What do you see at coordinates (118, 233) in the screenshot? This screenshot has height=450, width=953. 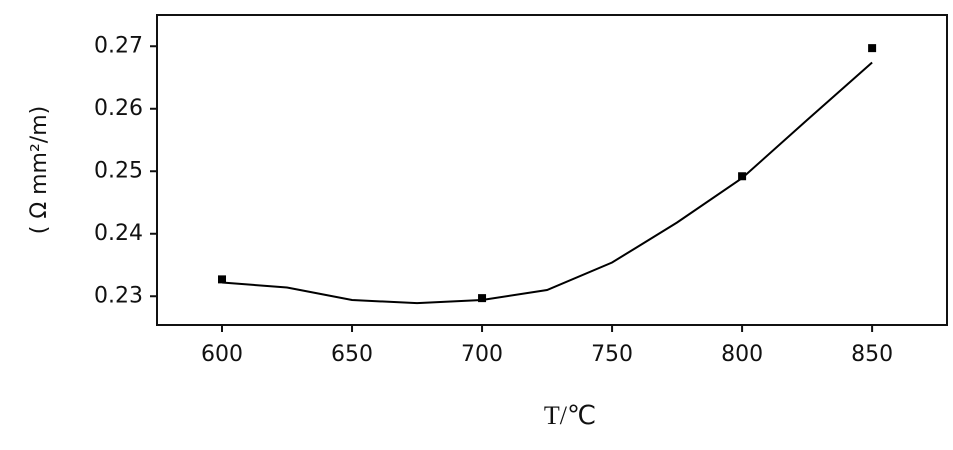 I see `y-tick-label: 0.24` at bounding box center [118, 233].